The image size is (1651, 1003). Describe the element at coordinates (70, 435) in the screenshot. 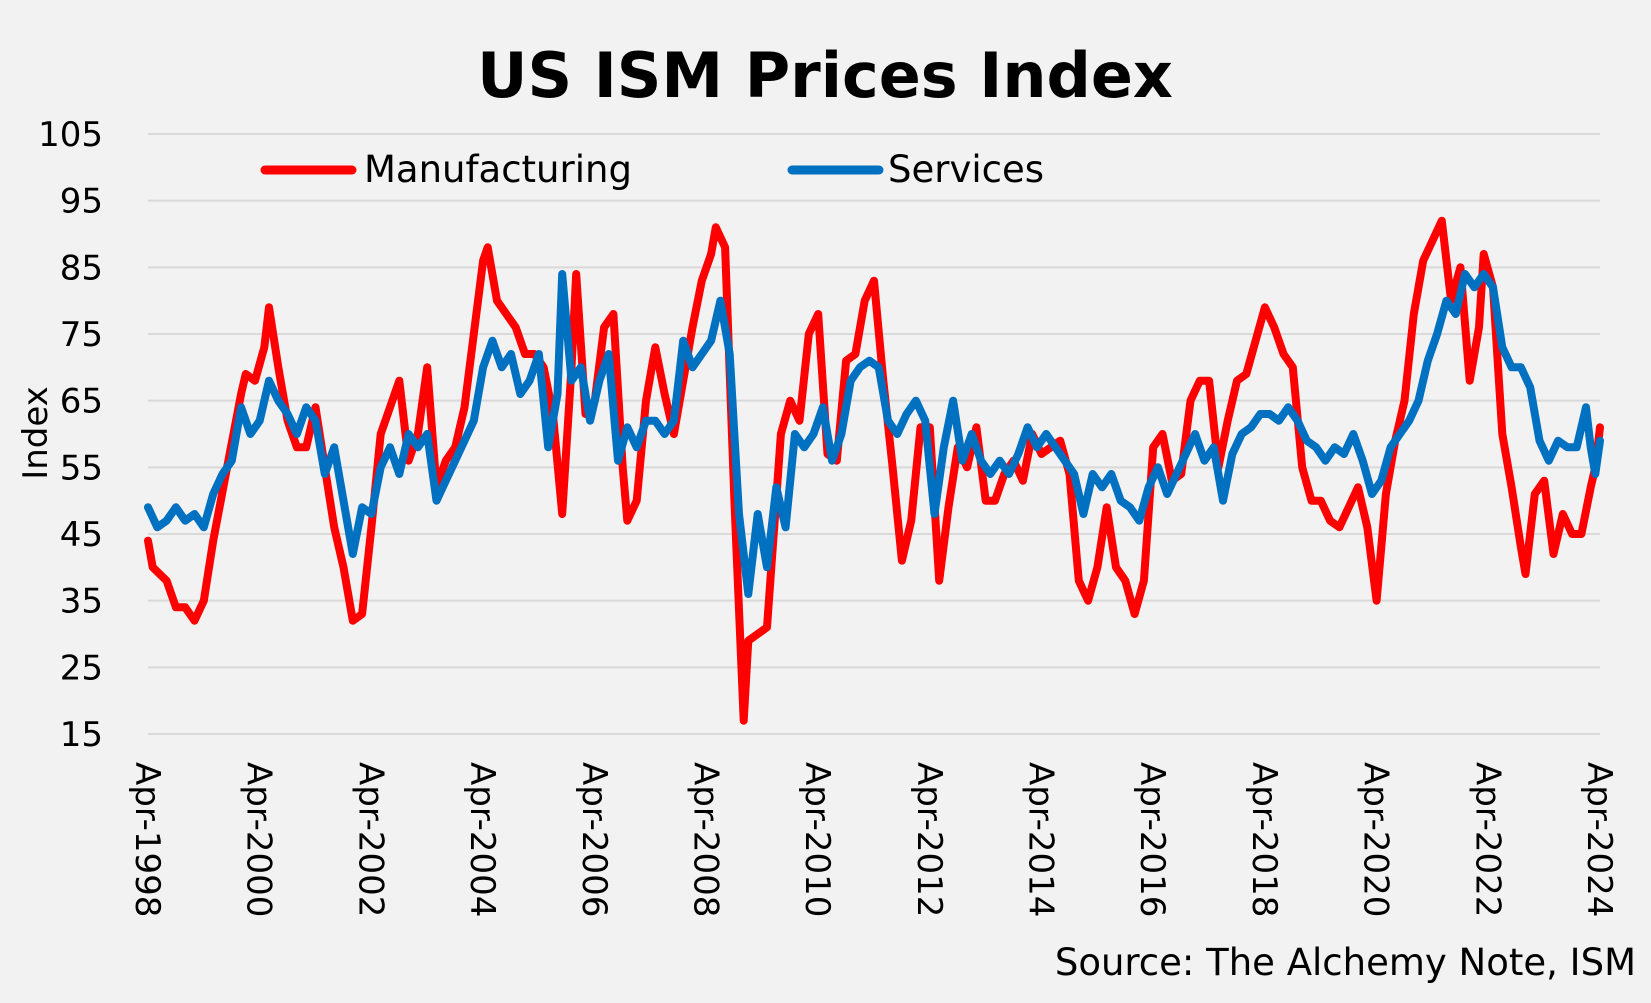

I see `y-axis-ticks: 105 95 85 75 65 55 45 35 25 15` at that location.